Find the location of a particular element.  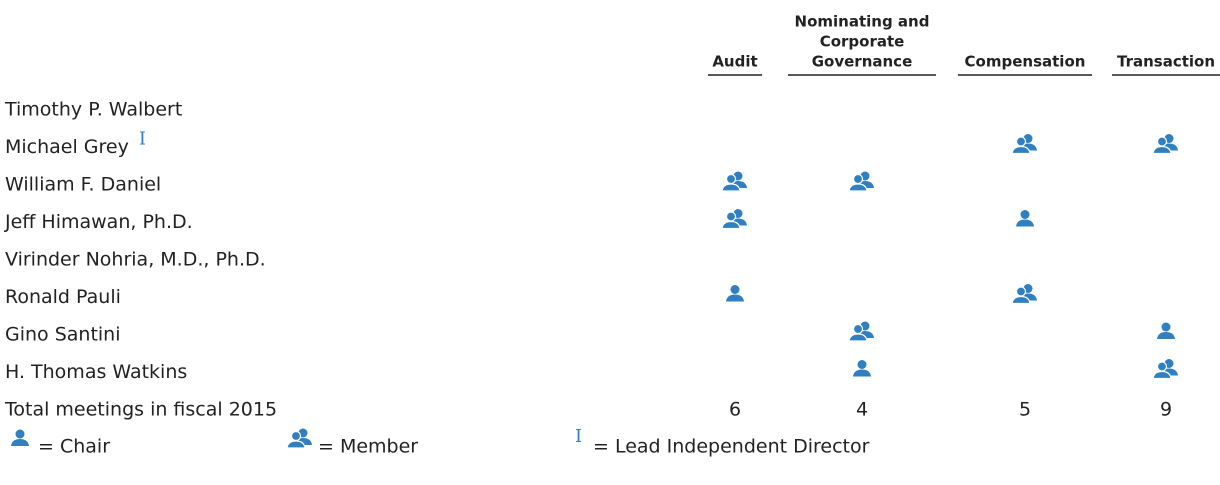

row-name: Timothy P. Walbert is located at coordinates (93, 110).